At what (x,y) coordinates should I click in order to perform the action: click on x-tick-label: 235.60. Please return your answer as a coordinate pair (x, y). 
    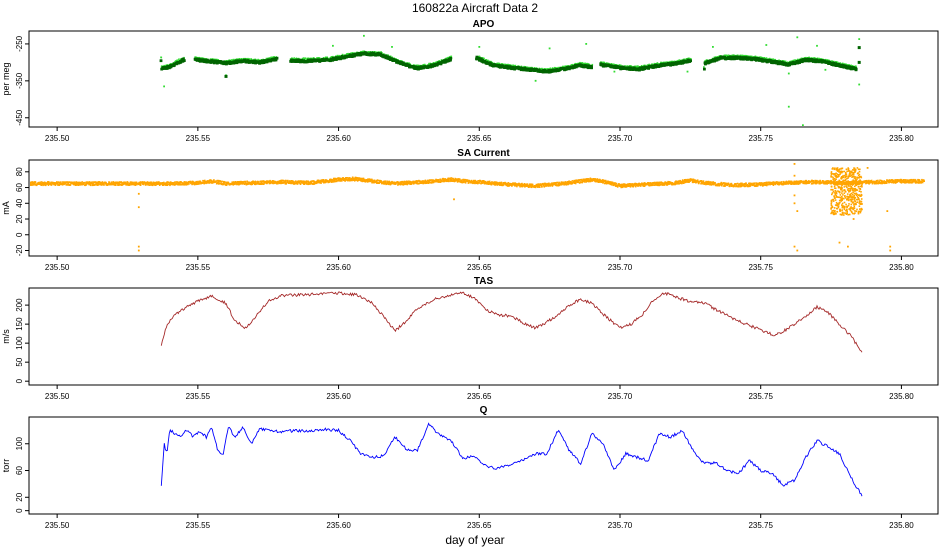
    Looking at the image, I should click on (338, 138).